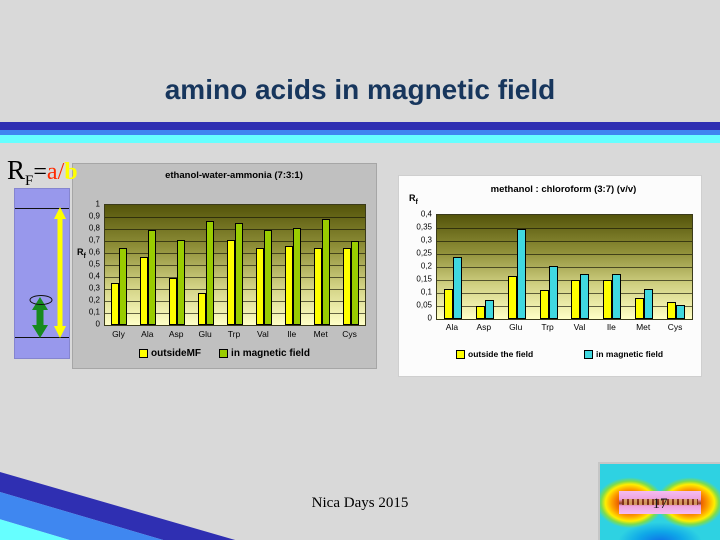 This screenshot has height=540, width=720. I want to click on formula-slash: /, so click(61, 172).